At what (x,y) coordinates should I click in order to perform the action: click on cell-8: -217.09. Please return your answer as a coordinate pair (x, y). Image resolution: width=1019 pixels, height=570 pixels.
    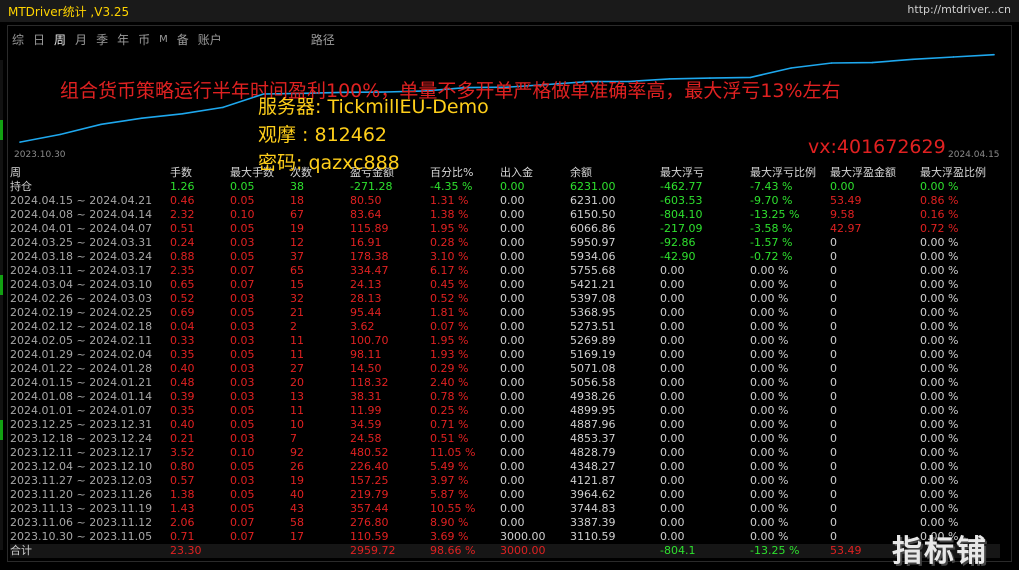
    Looking at the image, I should click on (681, 228).